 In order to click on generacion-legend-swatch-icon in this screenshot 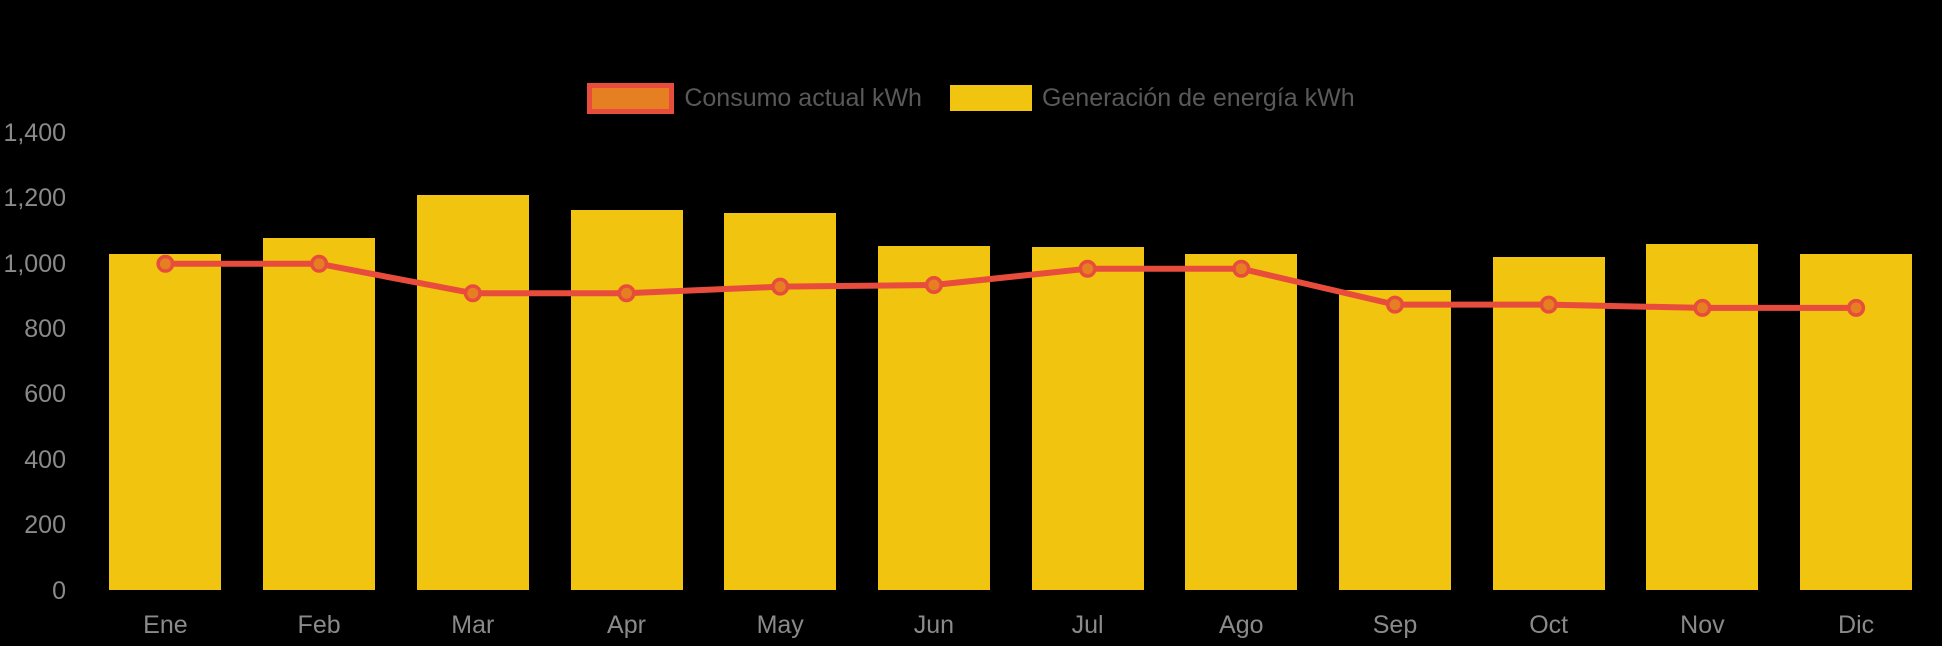, I will do `click(990, 98)`.